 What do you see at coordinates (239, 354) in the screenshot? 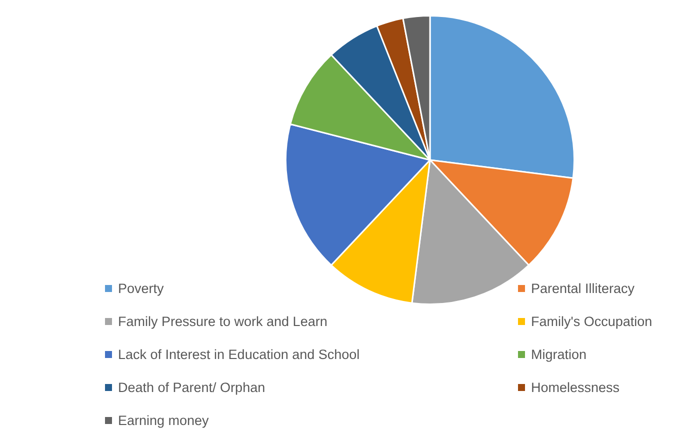
I see `legend-label: Lack of Interest in Education and School` at bounding box center [239, 354].